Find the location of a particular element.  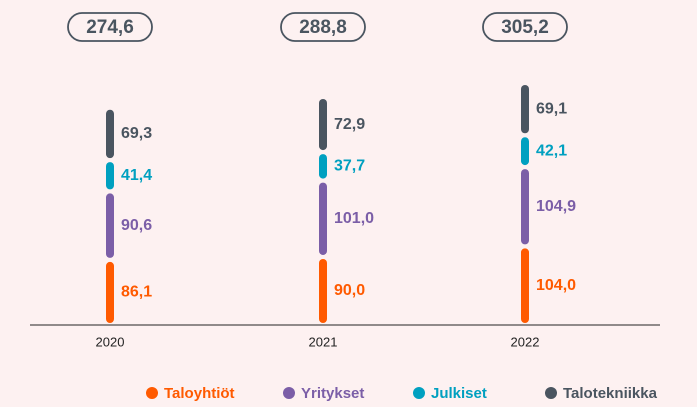

value-label: 90,0 is located at coordinates (349, 290).